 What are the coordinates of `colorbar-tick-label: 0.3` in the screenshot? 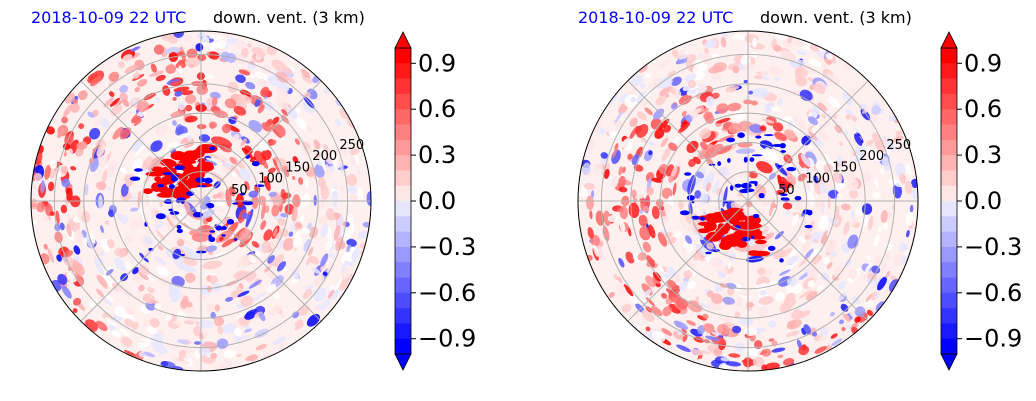 It's located at (437, 155).